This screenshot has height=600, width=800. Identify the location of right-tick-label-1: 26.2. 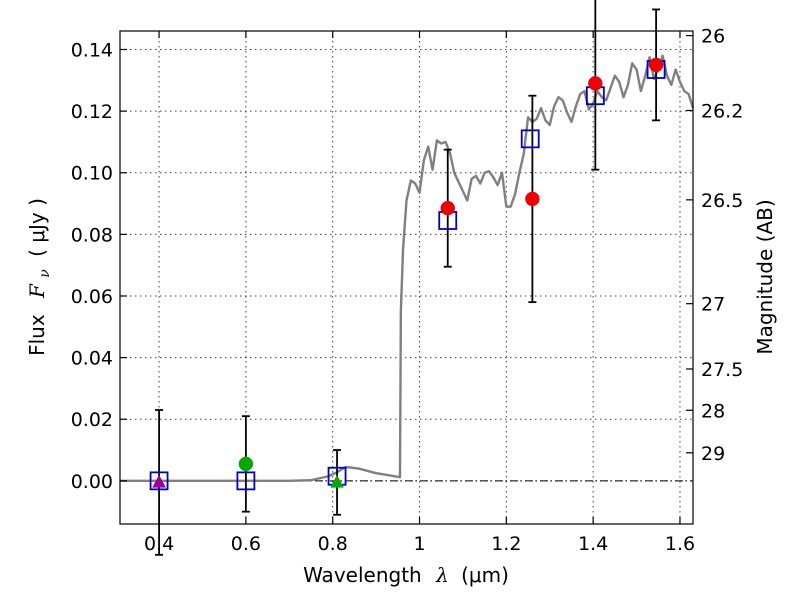
(722, 111).